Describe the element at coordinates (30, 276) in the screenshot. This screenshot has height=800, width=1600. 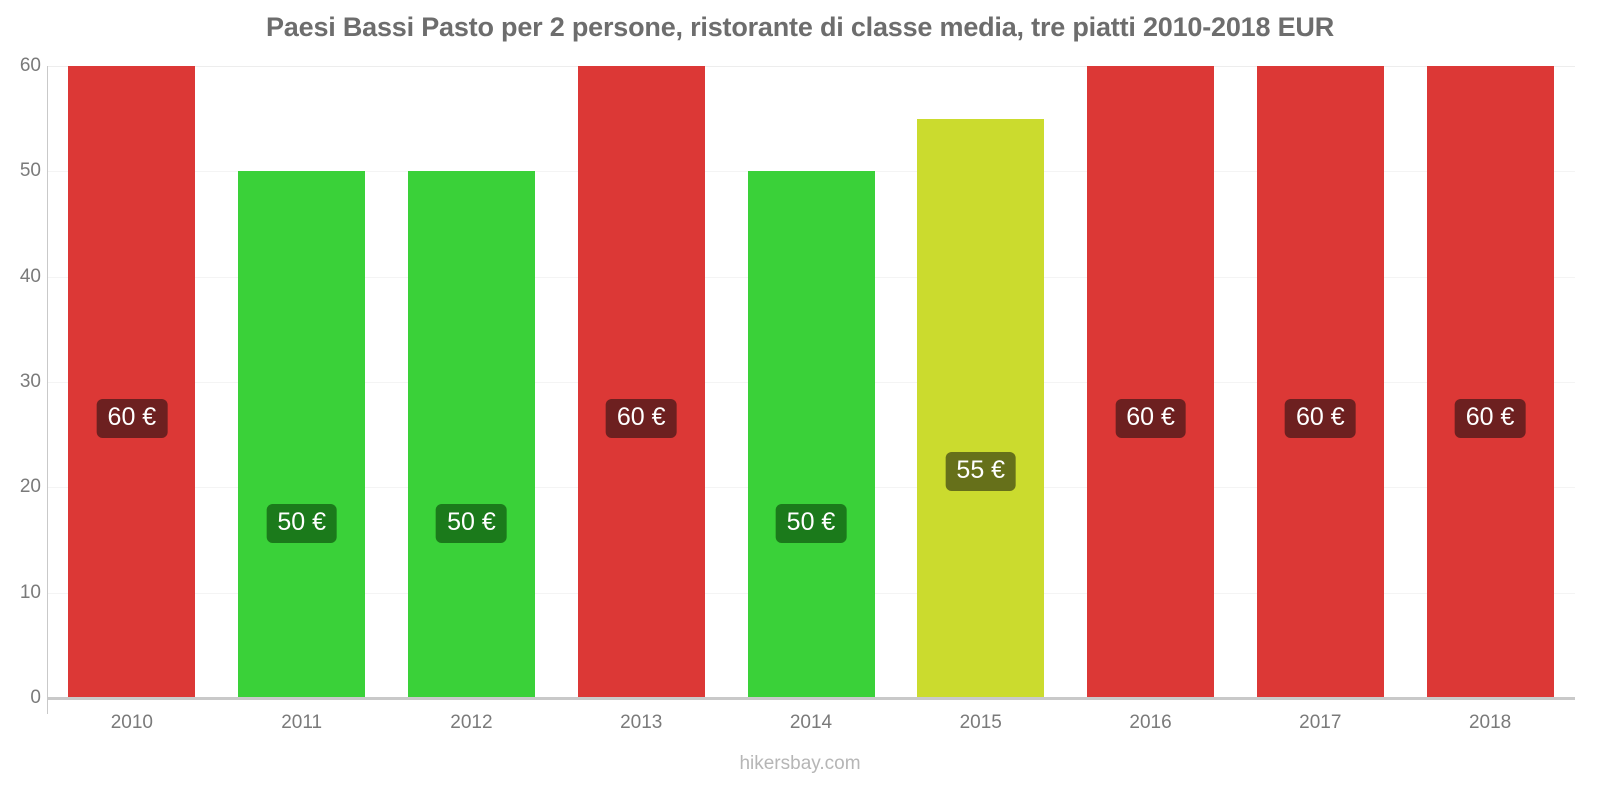
I see `y-axis-tick-label: 40` at that location.